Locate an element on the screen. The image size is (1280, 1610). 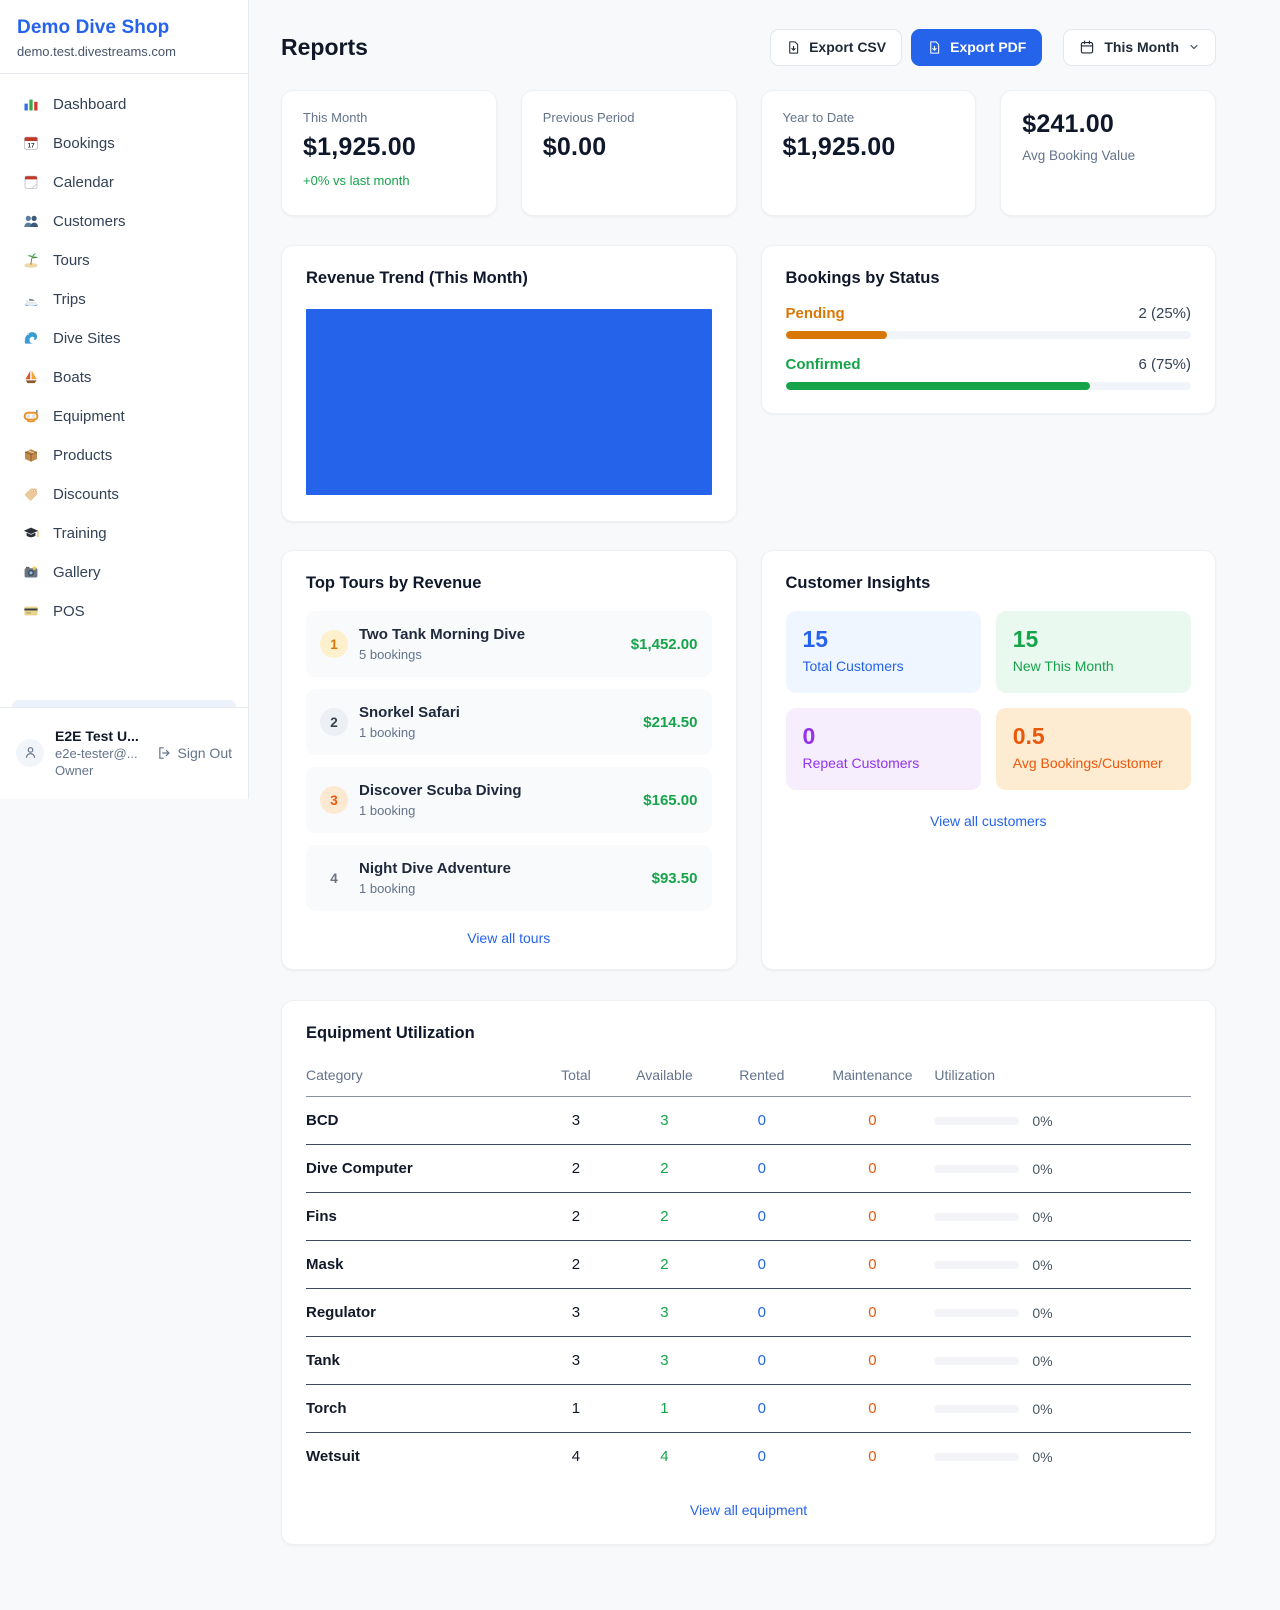
wave-icon is located at coordinates (31, 338).